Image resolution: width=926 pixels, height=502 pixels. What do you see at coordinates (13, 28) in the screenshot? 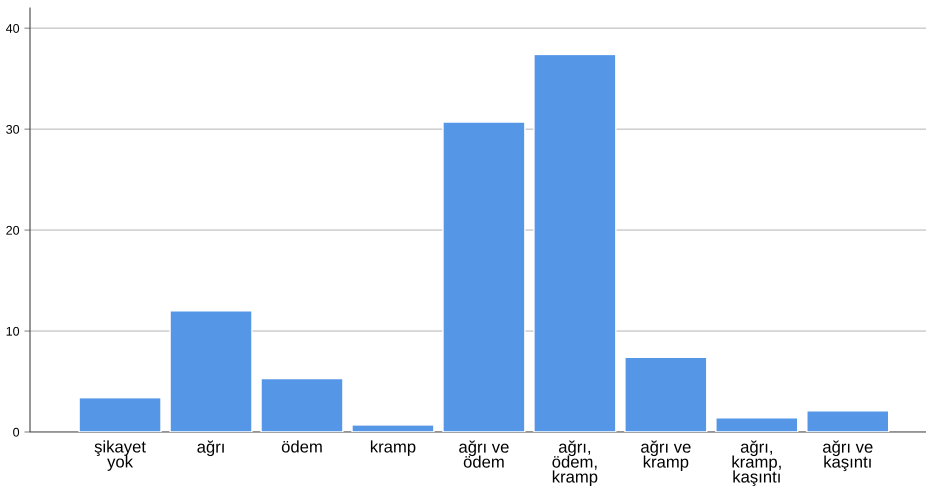
I see `y-tick-label: 40` at bounding box center [13, 28].